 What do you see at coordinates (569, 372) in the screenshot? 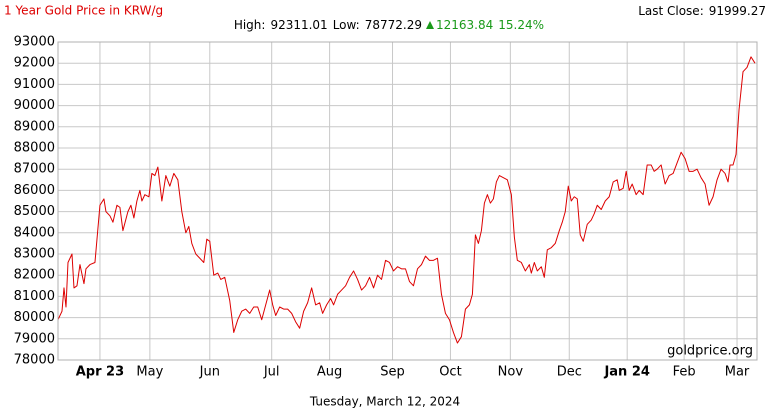
I see `x-tick-label: Dec` at bounding box center [569, 372].